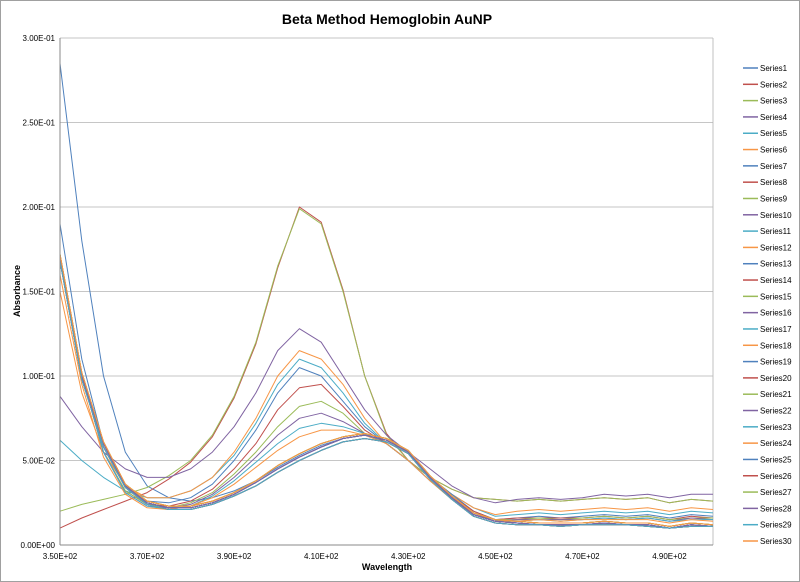  What do you see at coordinates (776, 264) in the screenshot?
I see `legend-label: Series13` at bounding box center [776, 264].